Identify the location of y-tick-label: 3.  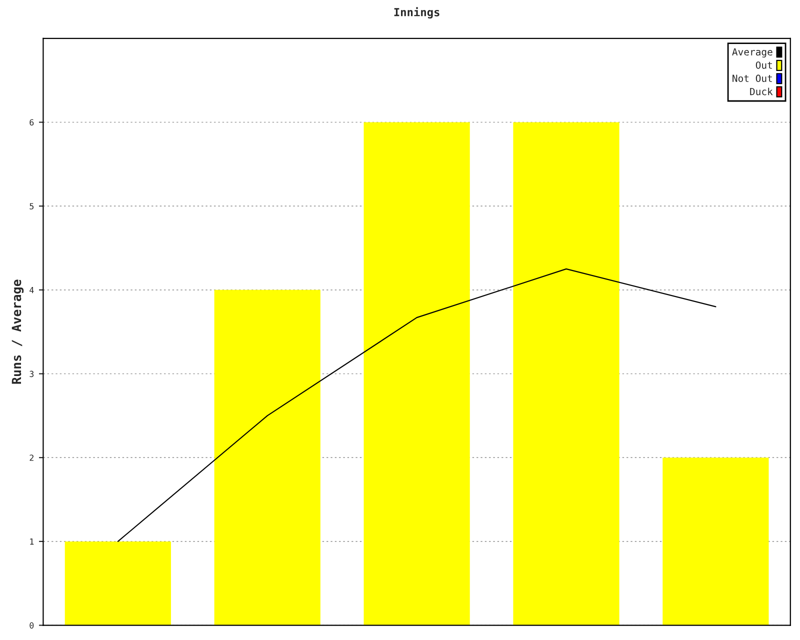
(32, 374).